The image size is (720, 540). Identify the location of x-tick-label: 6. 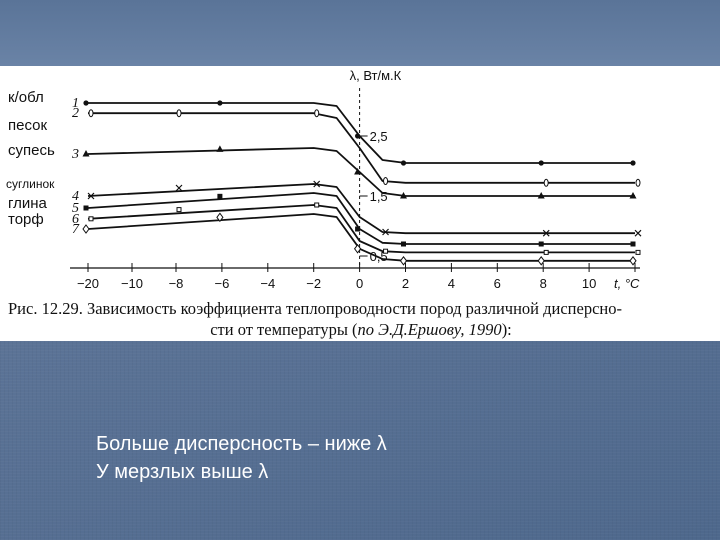
(497, 283).